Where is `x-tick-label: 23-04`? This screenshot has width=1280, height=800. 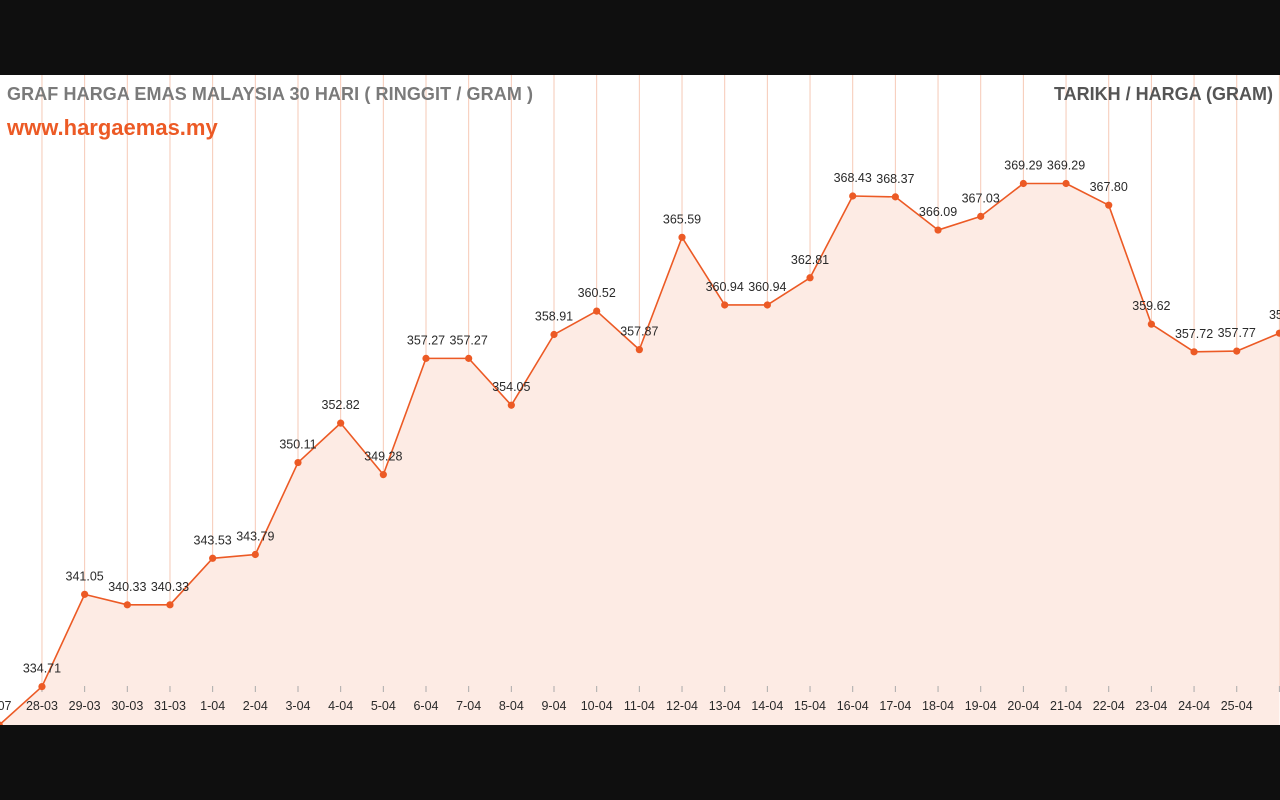 x-tick-label: 23-04 is located at coordinates (1151, 706).